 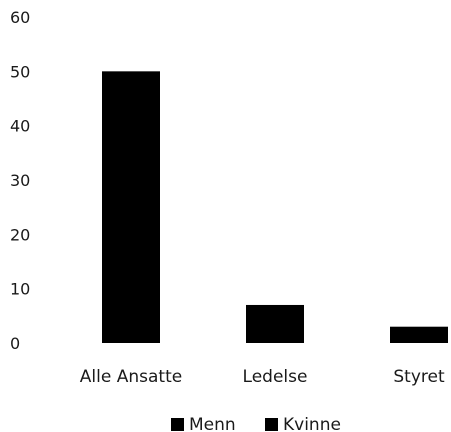 What do you see at coordinates (419, 377) in the screenshot?
I see `x-category-label: Styret` at bounding box center [419, 377].